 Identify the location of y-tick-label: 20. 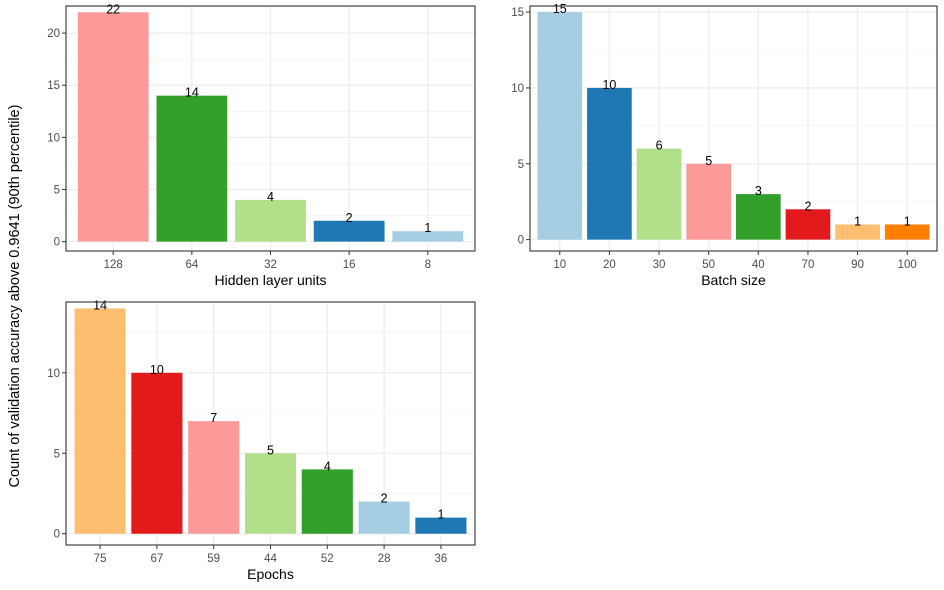
(53, 34).